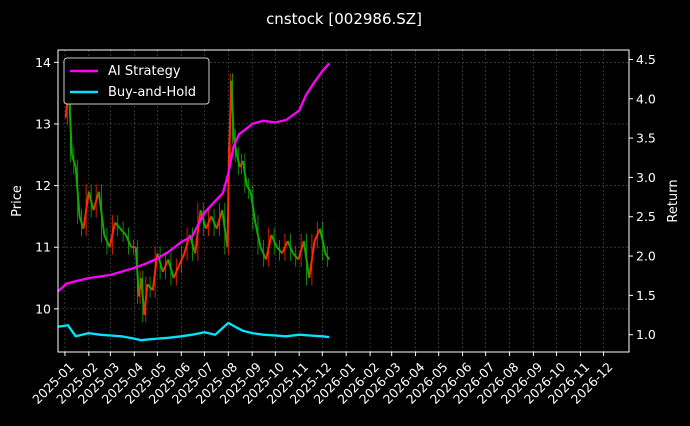 The width and height of the screenshot is (690, 426). Describe the element at coordinates (646, 295) in the screenshot. I see `y-tick-label-right: 1.5` at that location.